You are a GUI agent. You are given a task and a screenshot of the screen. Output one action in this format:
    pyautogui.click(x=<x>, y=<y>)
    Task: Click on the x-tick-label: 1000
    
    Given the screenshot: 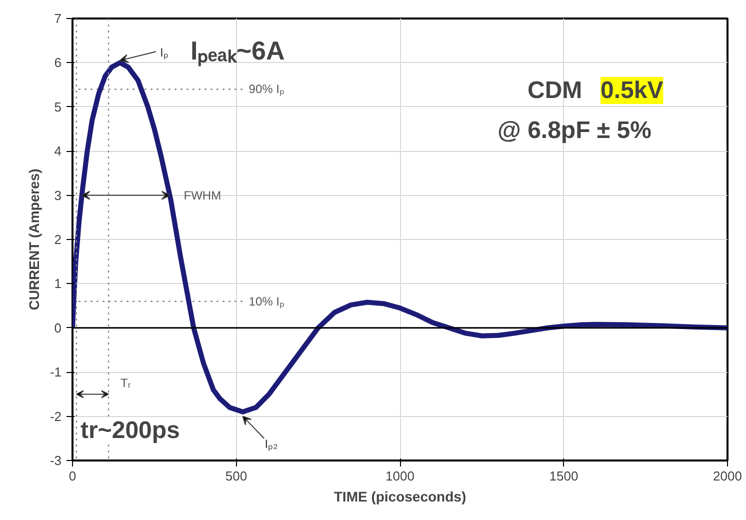 What is the action you would take?
    pyautogui.click(x=400, y=476)
    